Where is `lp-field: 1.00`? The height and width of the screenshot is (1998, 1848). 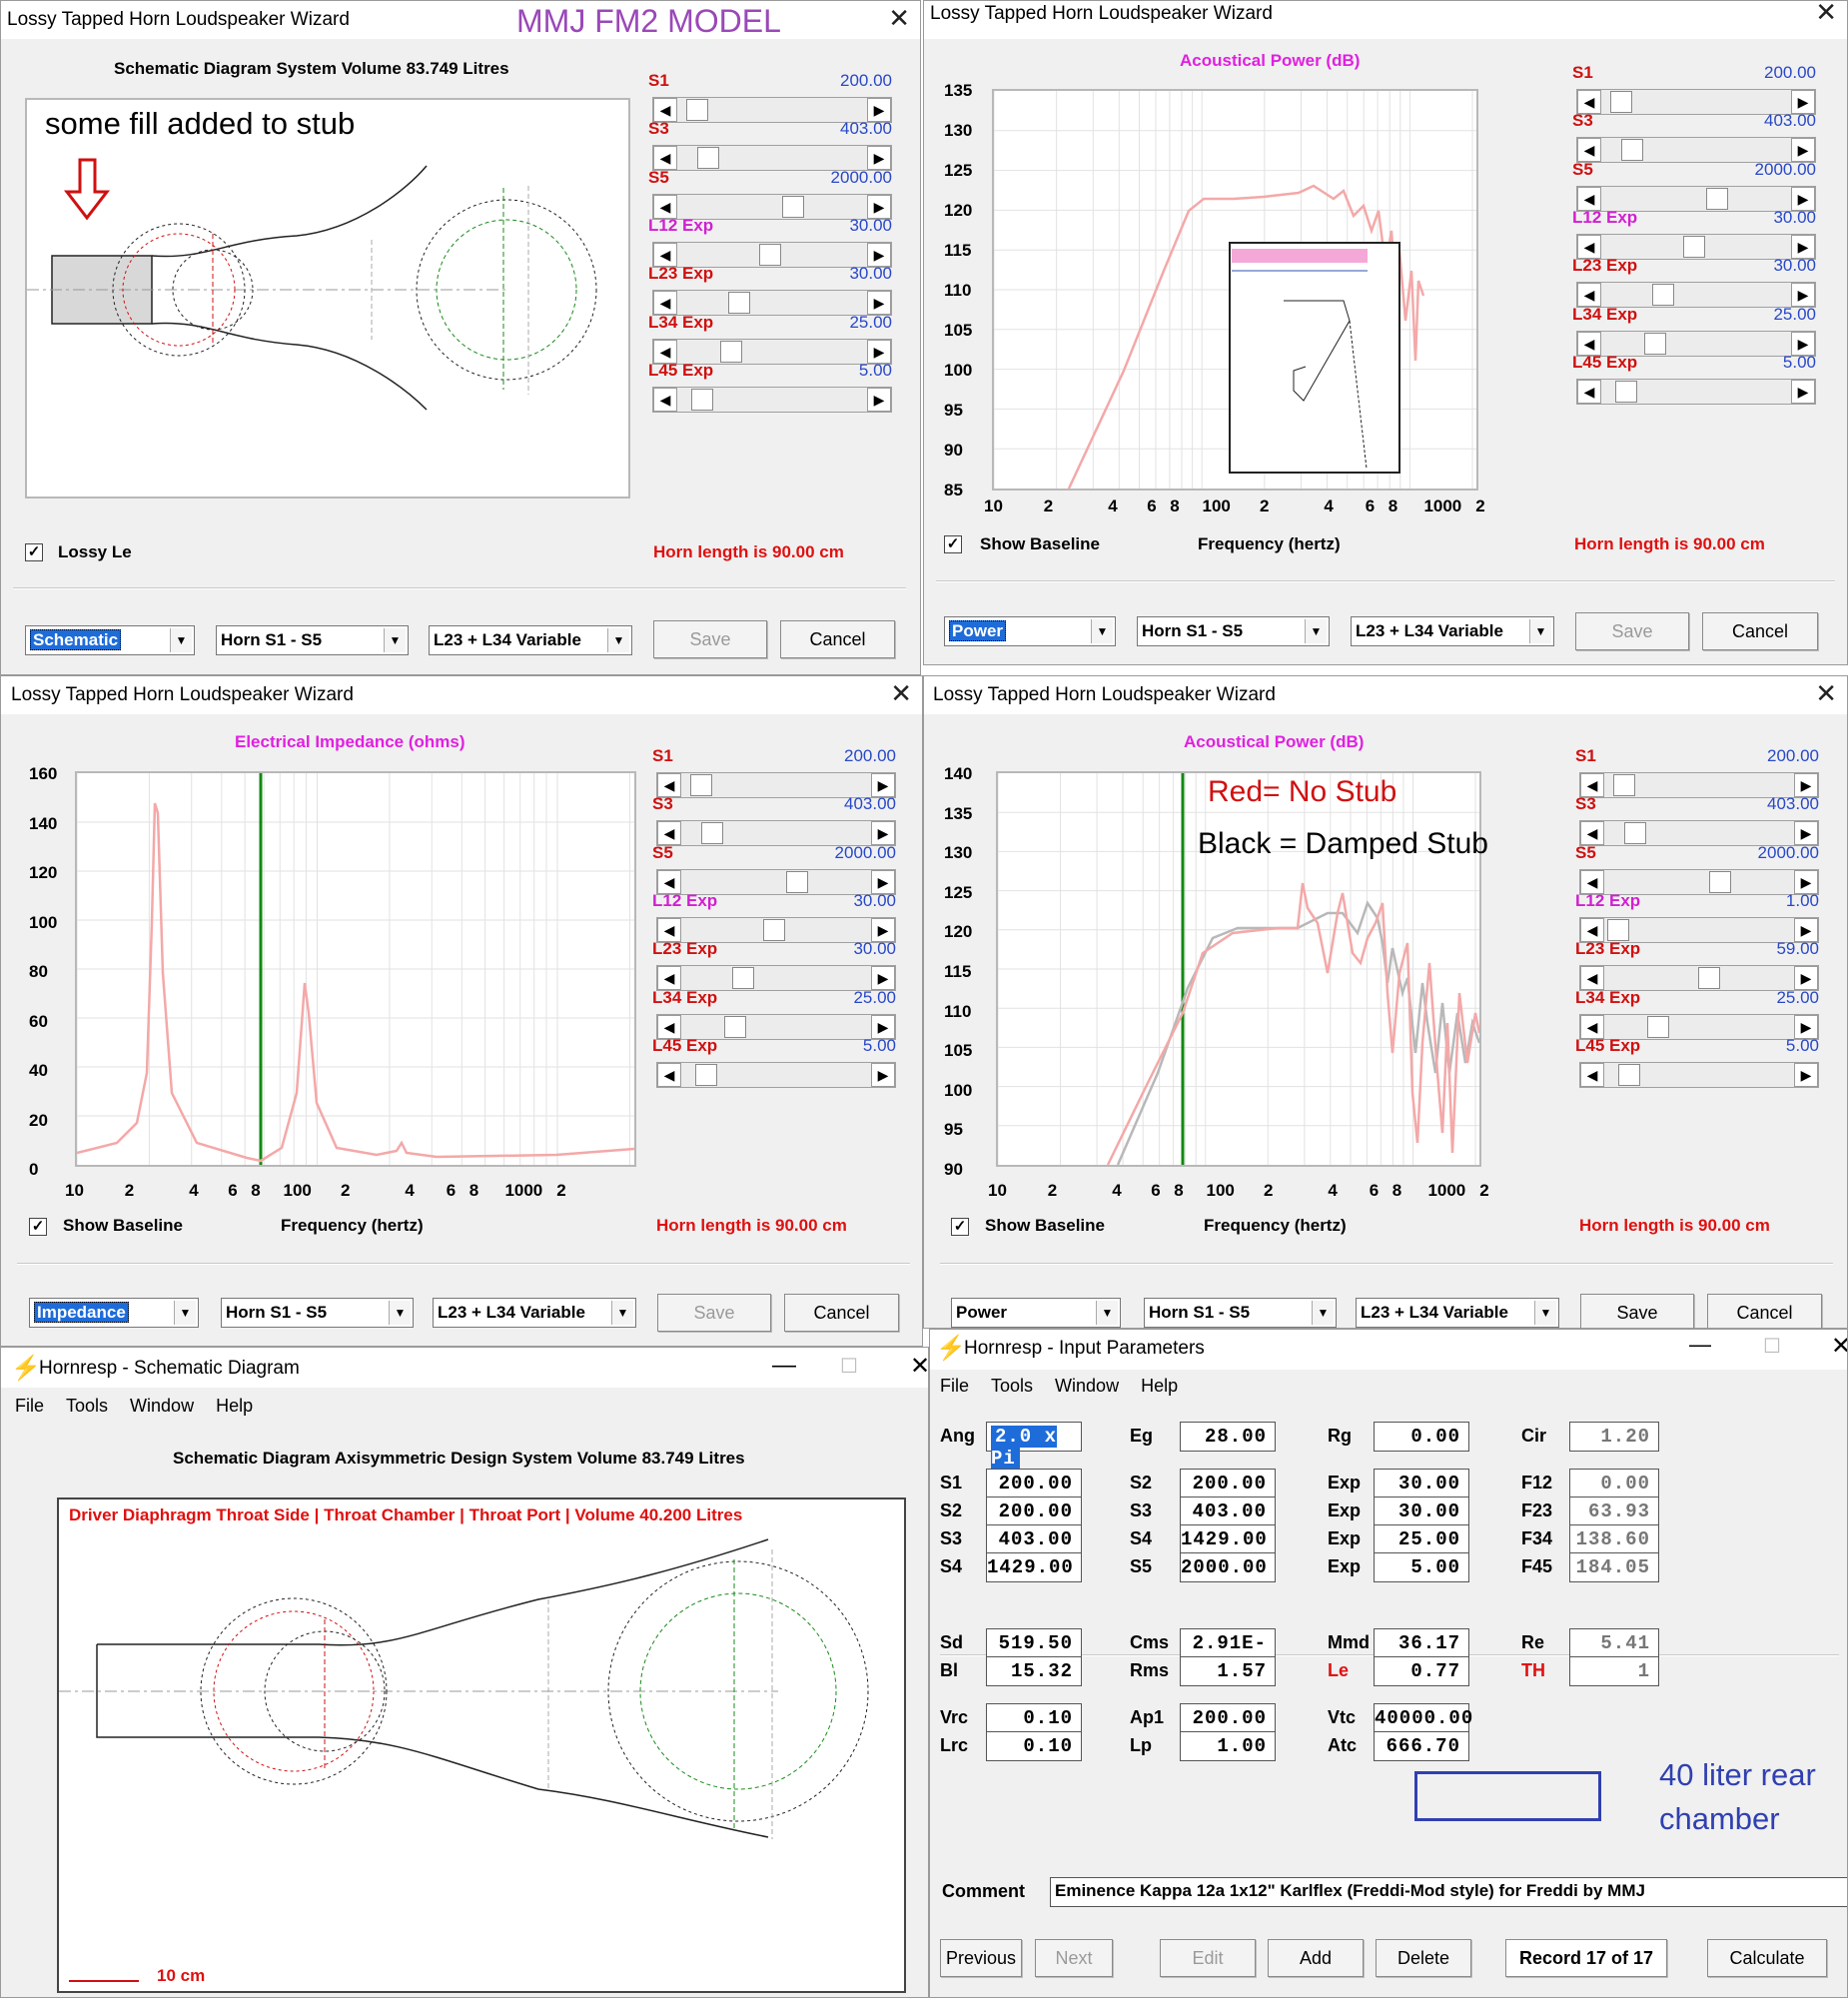
lp-field: 1.00 is located at coordinates (1228, 1746).